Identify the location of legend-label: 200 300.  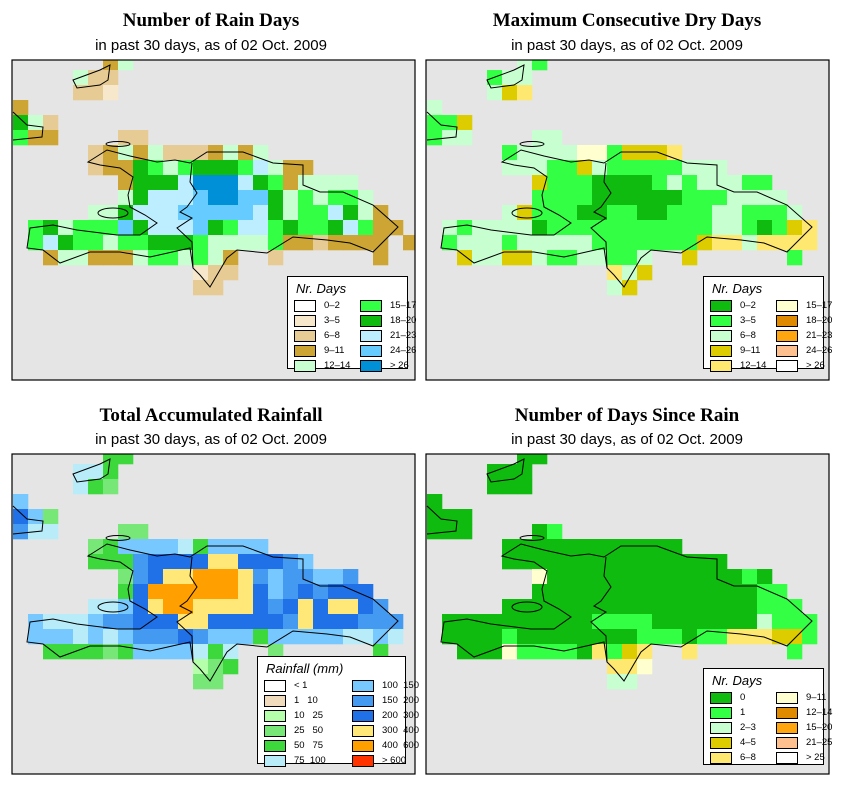
(400, 715).